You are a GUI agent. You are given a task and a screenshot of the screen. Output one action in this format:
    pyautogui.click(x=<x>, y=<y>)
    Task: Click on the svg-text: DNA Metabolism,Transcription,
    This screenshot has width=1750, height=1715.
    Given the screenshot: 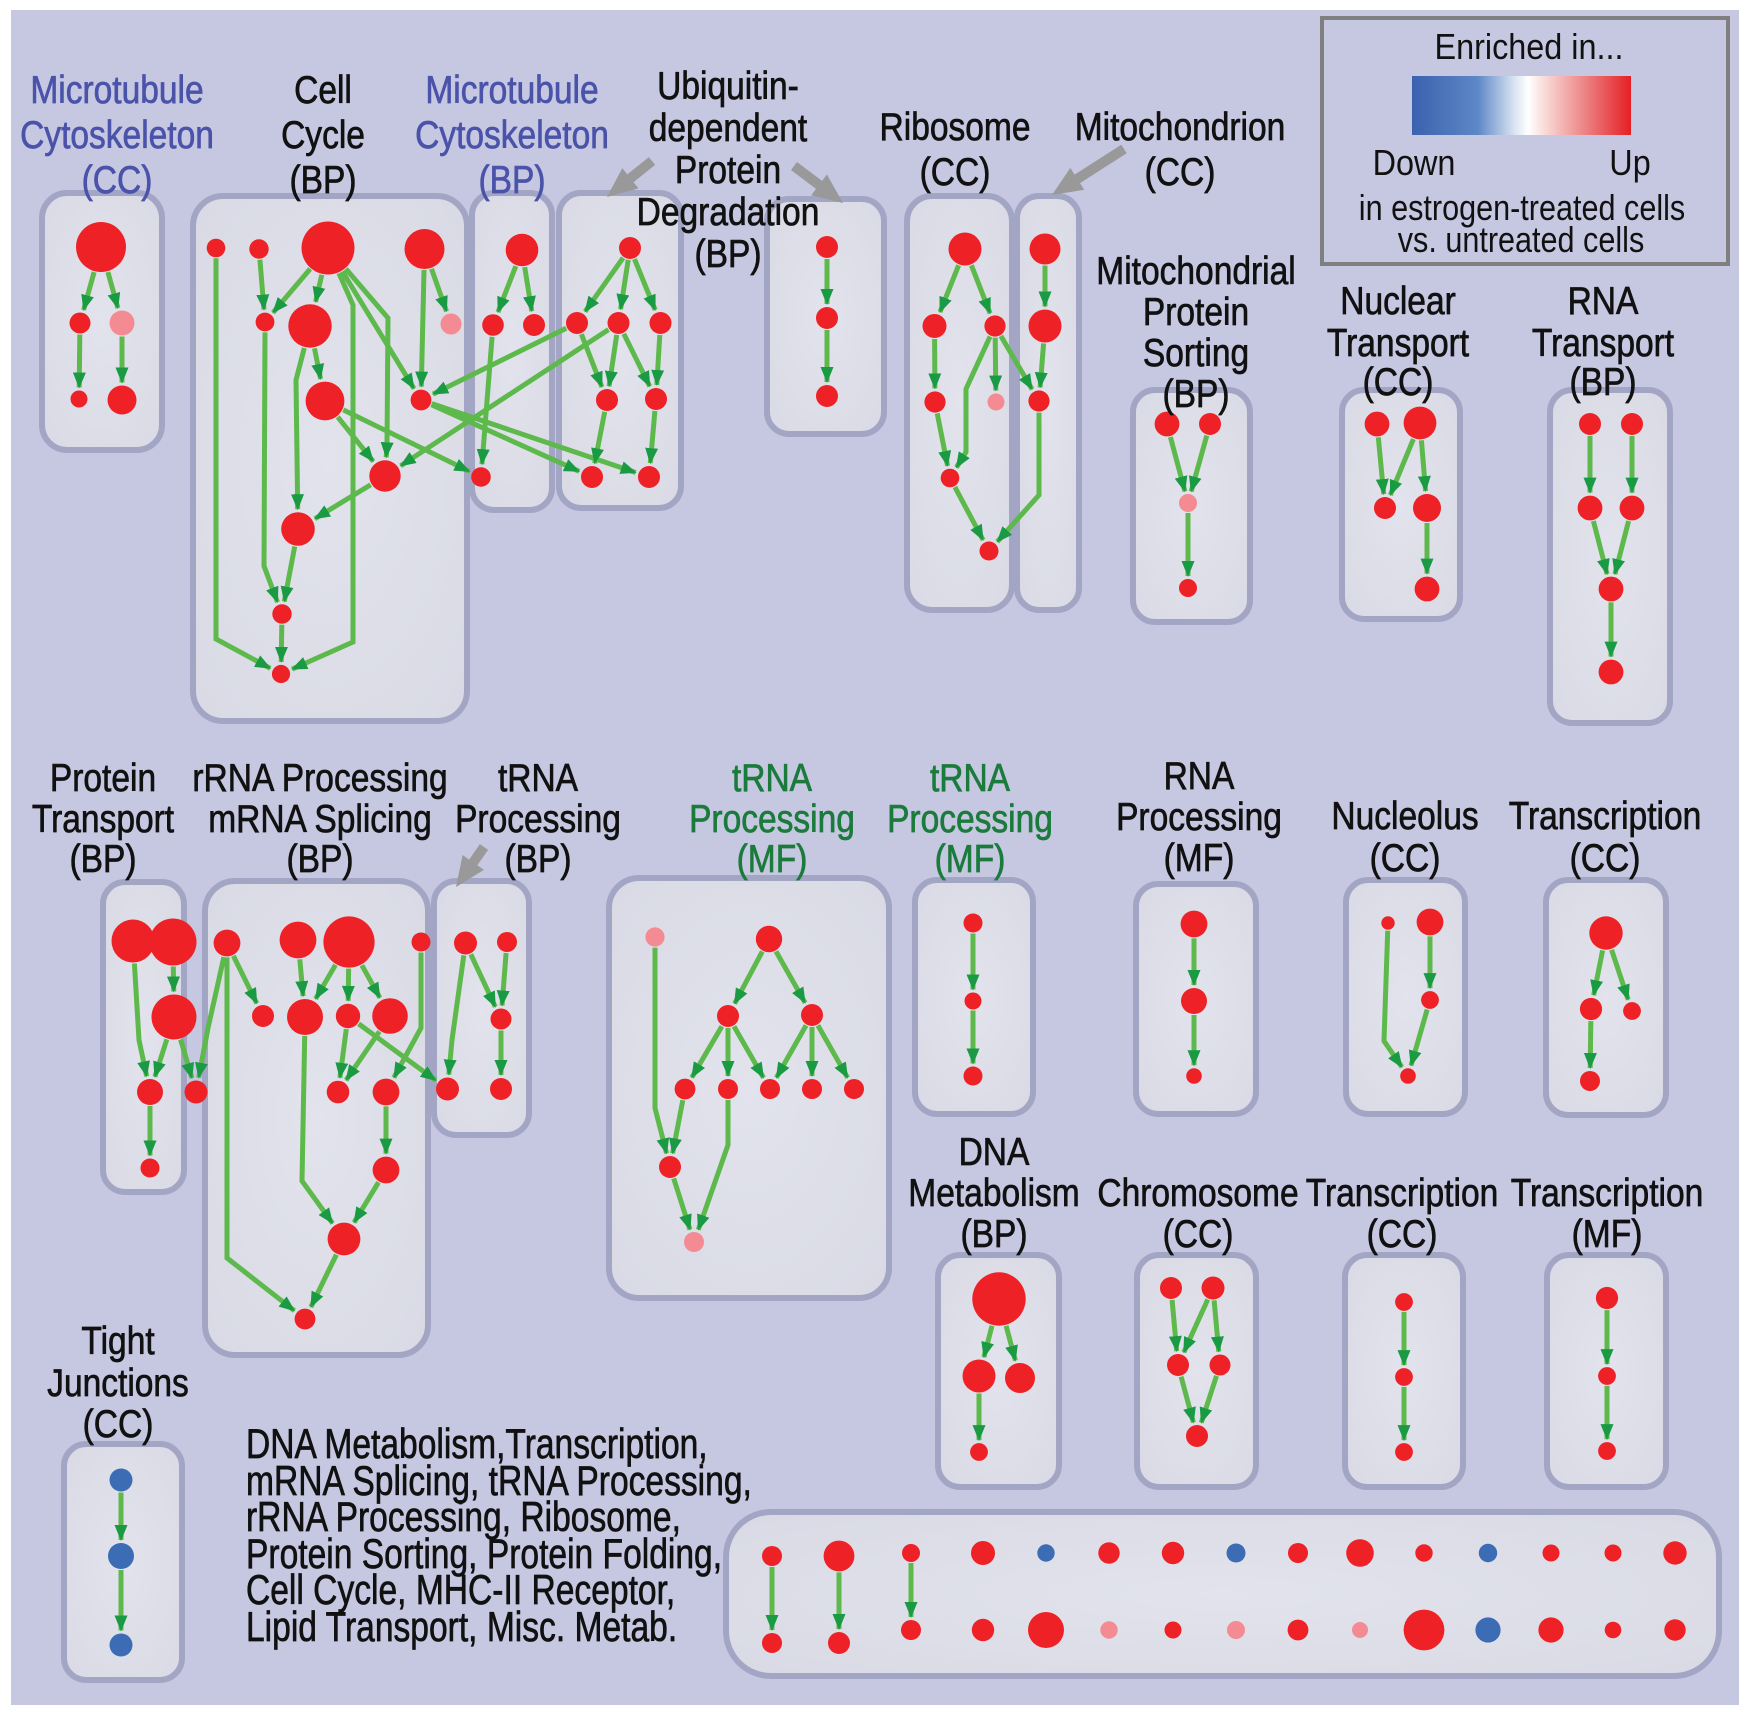 What is the action you would take?
    pyautogui.click(x=477, y=1445)
    